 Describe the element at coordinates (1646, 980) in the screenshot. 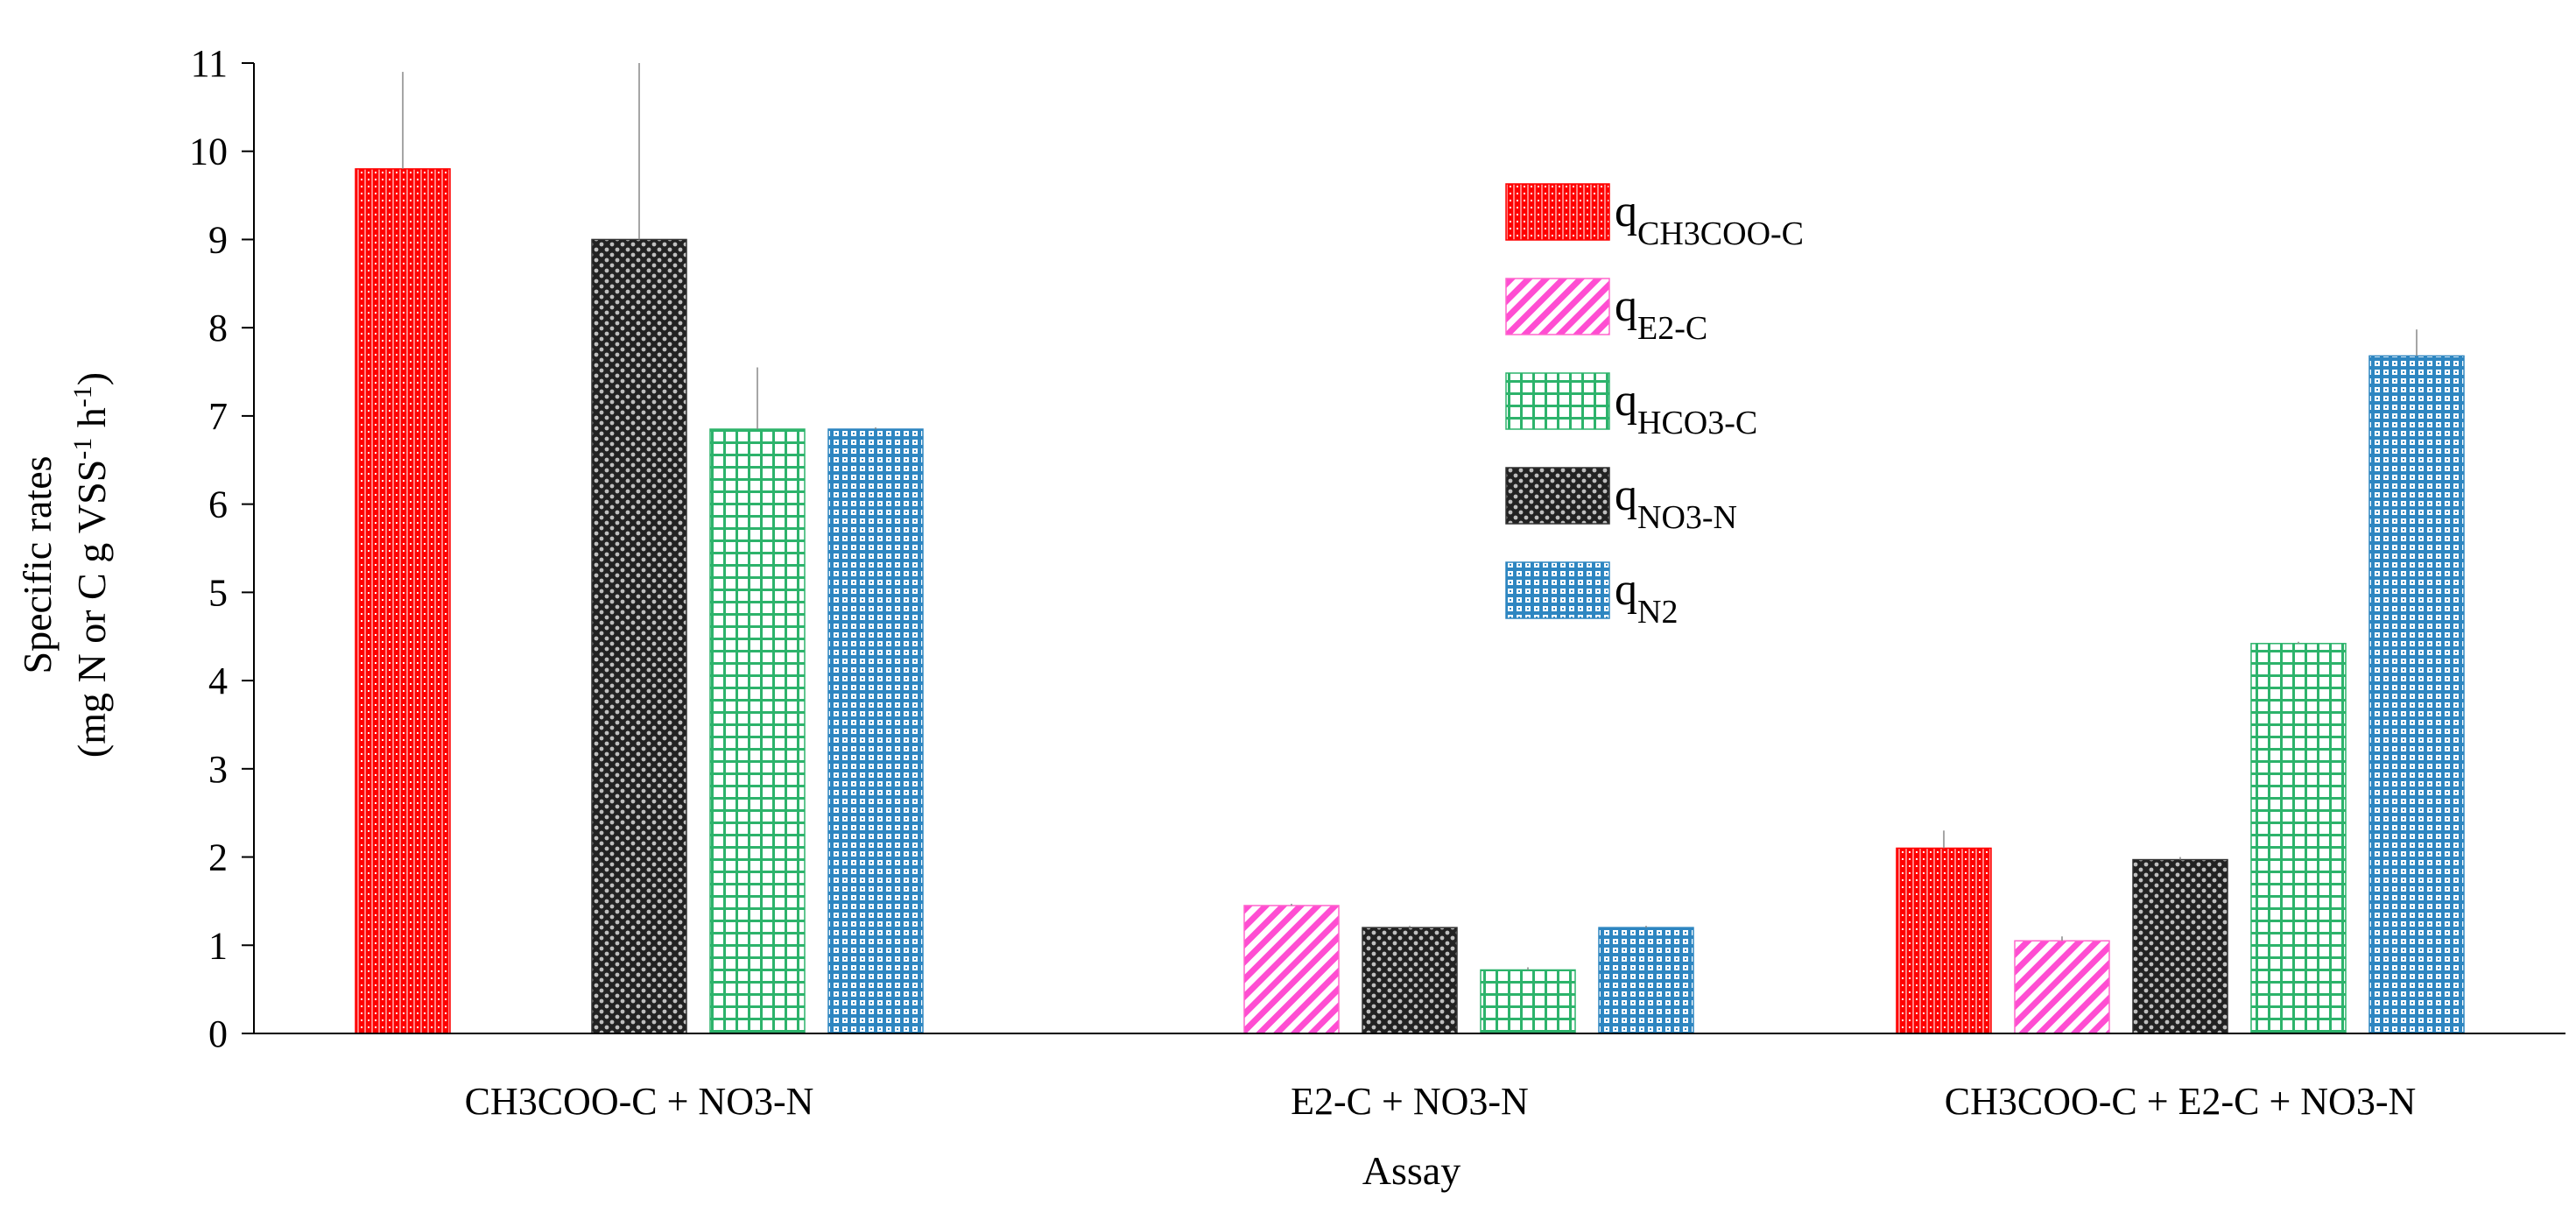

I see `bar-n2-cat2` at that location.